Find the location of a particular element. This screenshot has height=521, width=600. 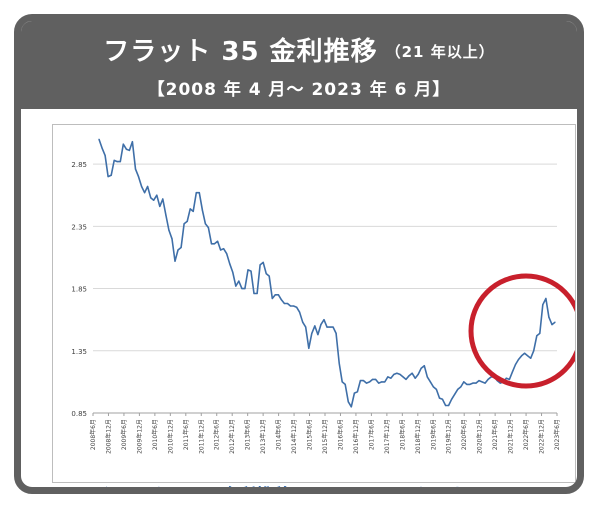

chart-title-main: フラット 35 金利推移 is located at coordinates (240, 52).